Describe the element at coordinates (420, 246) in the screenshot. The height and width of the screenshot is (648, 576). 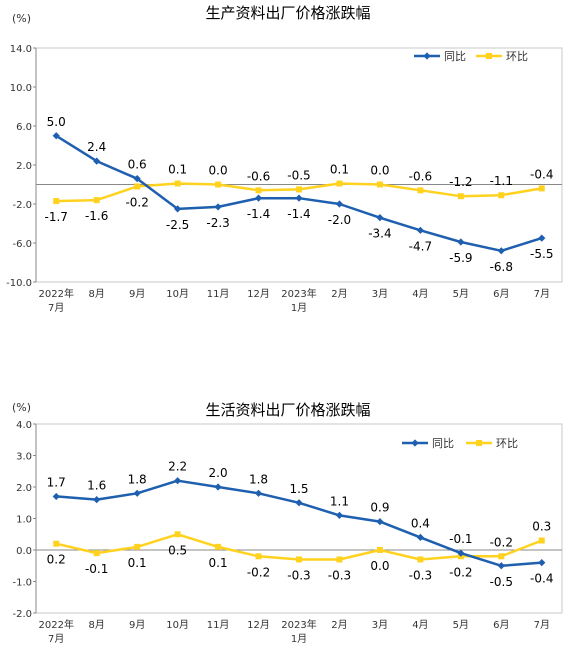
I see `data-label-yoy: -4.7` at that location.